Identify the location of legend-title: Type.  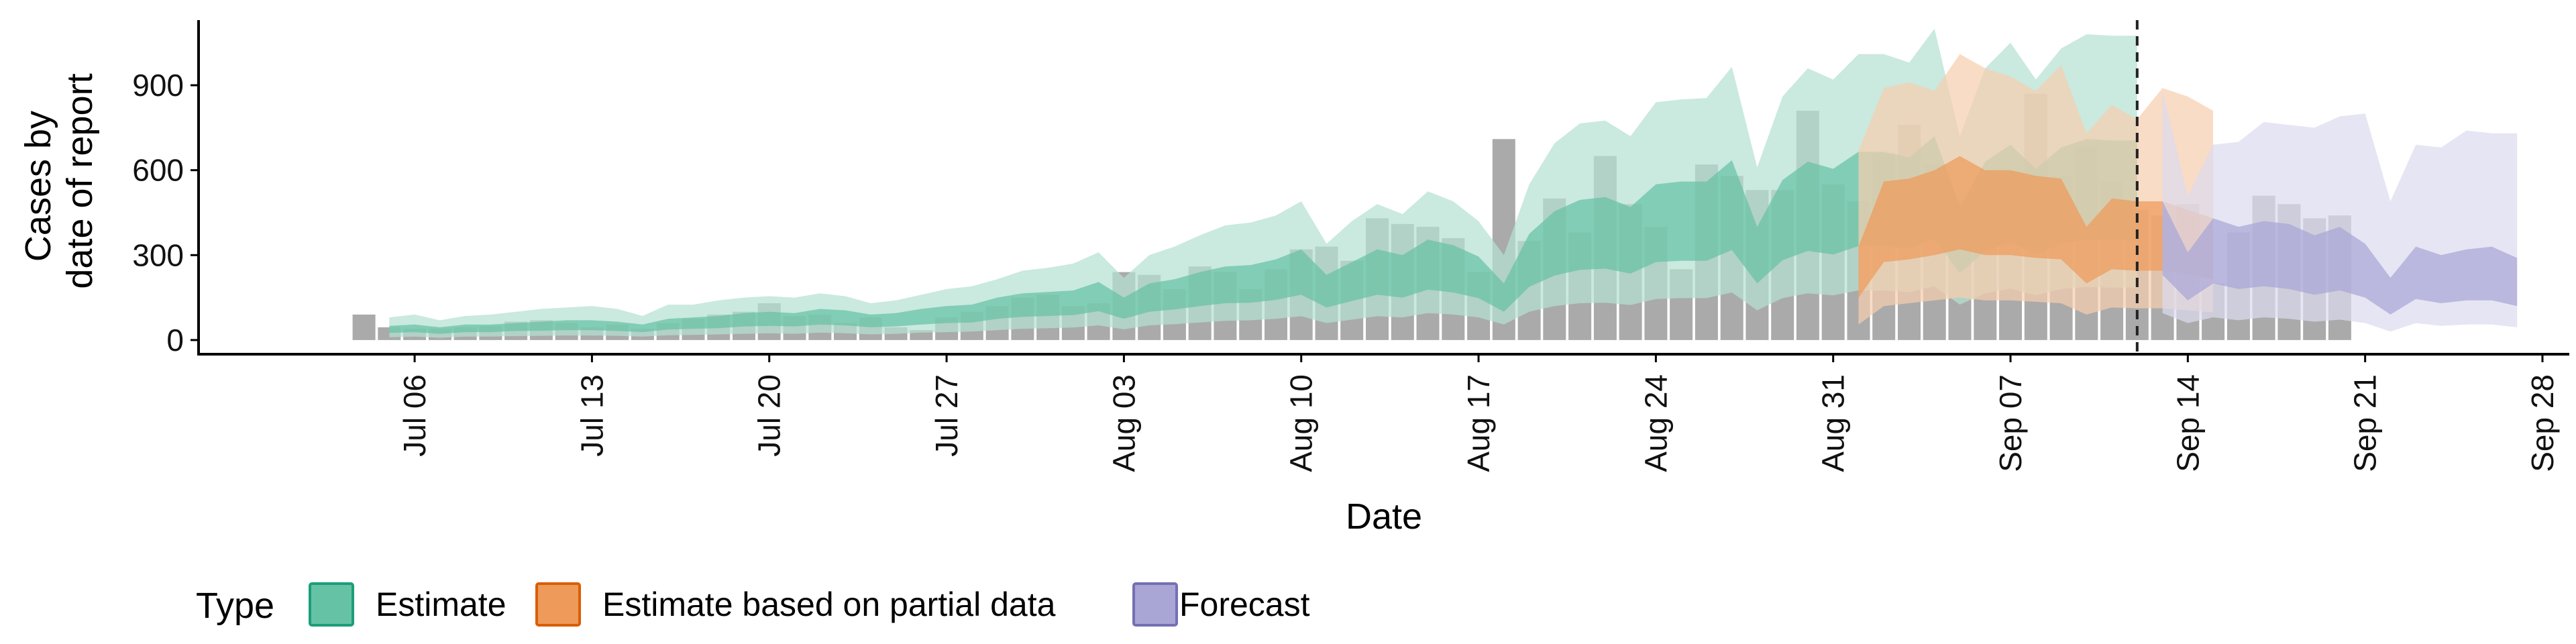
(235, 606).